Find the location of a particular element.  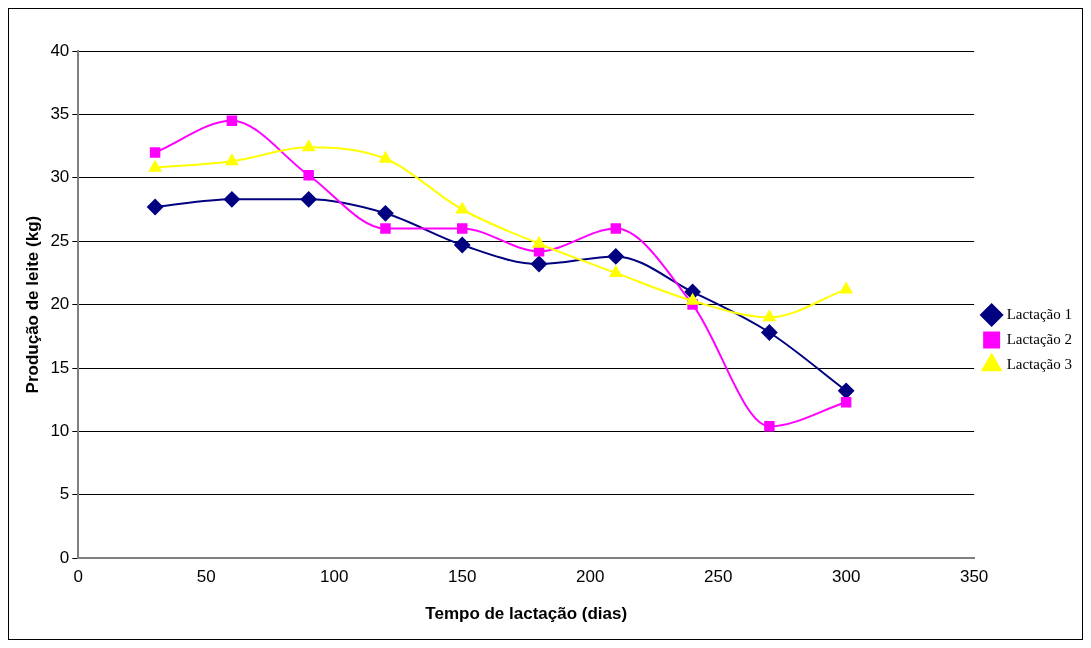

y-axis-title: Produção de leite (kg) is located at coordinates (32, 304).